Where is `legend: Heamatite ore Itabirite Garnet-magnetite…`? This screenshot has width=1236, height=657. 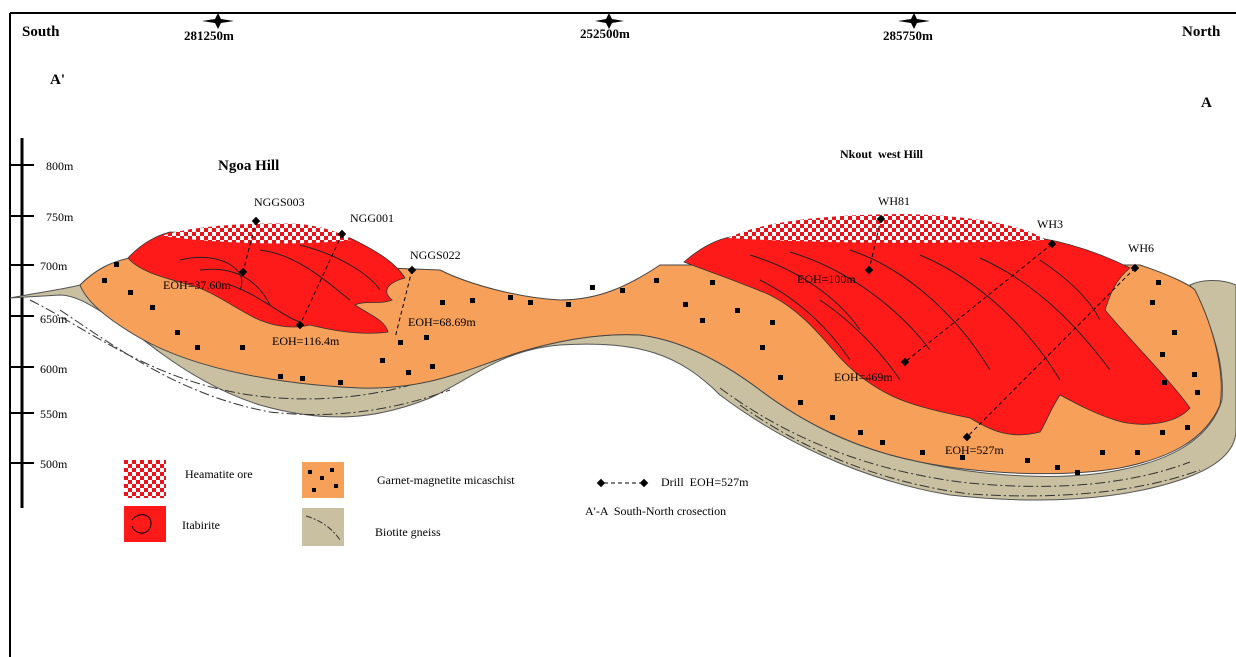 legend: Heamatite ore Itabirite Garnet-magnetite… is located at coordinates (436, 503).